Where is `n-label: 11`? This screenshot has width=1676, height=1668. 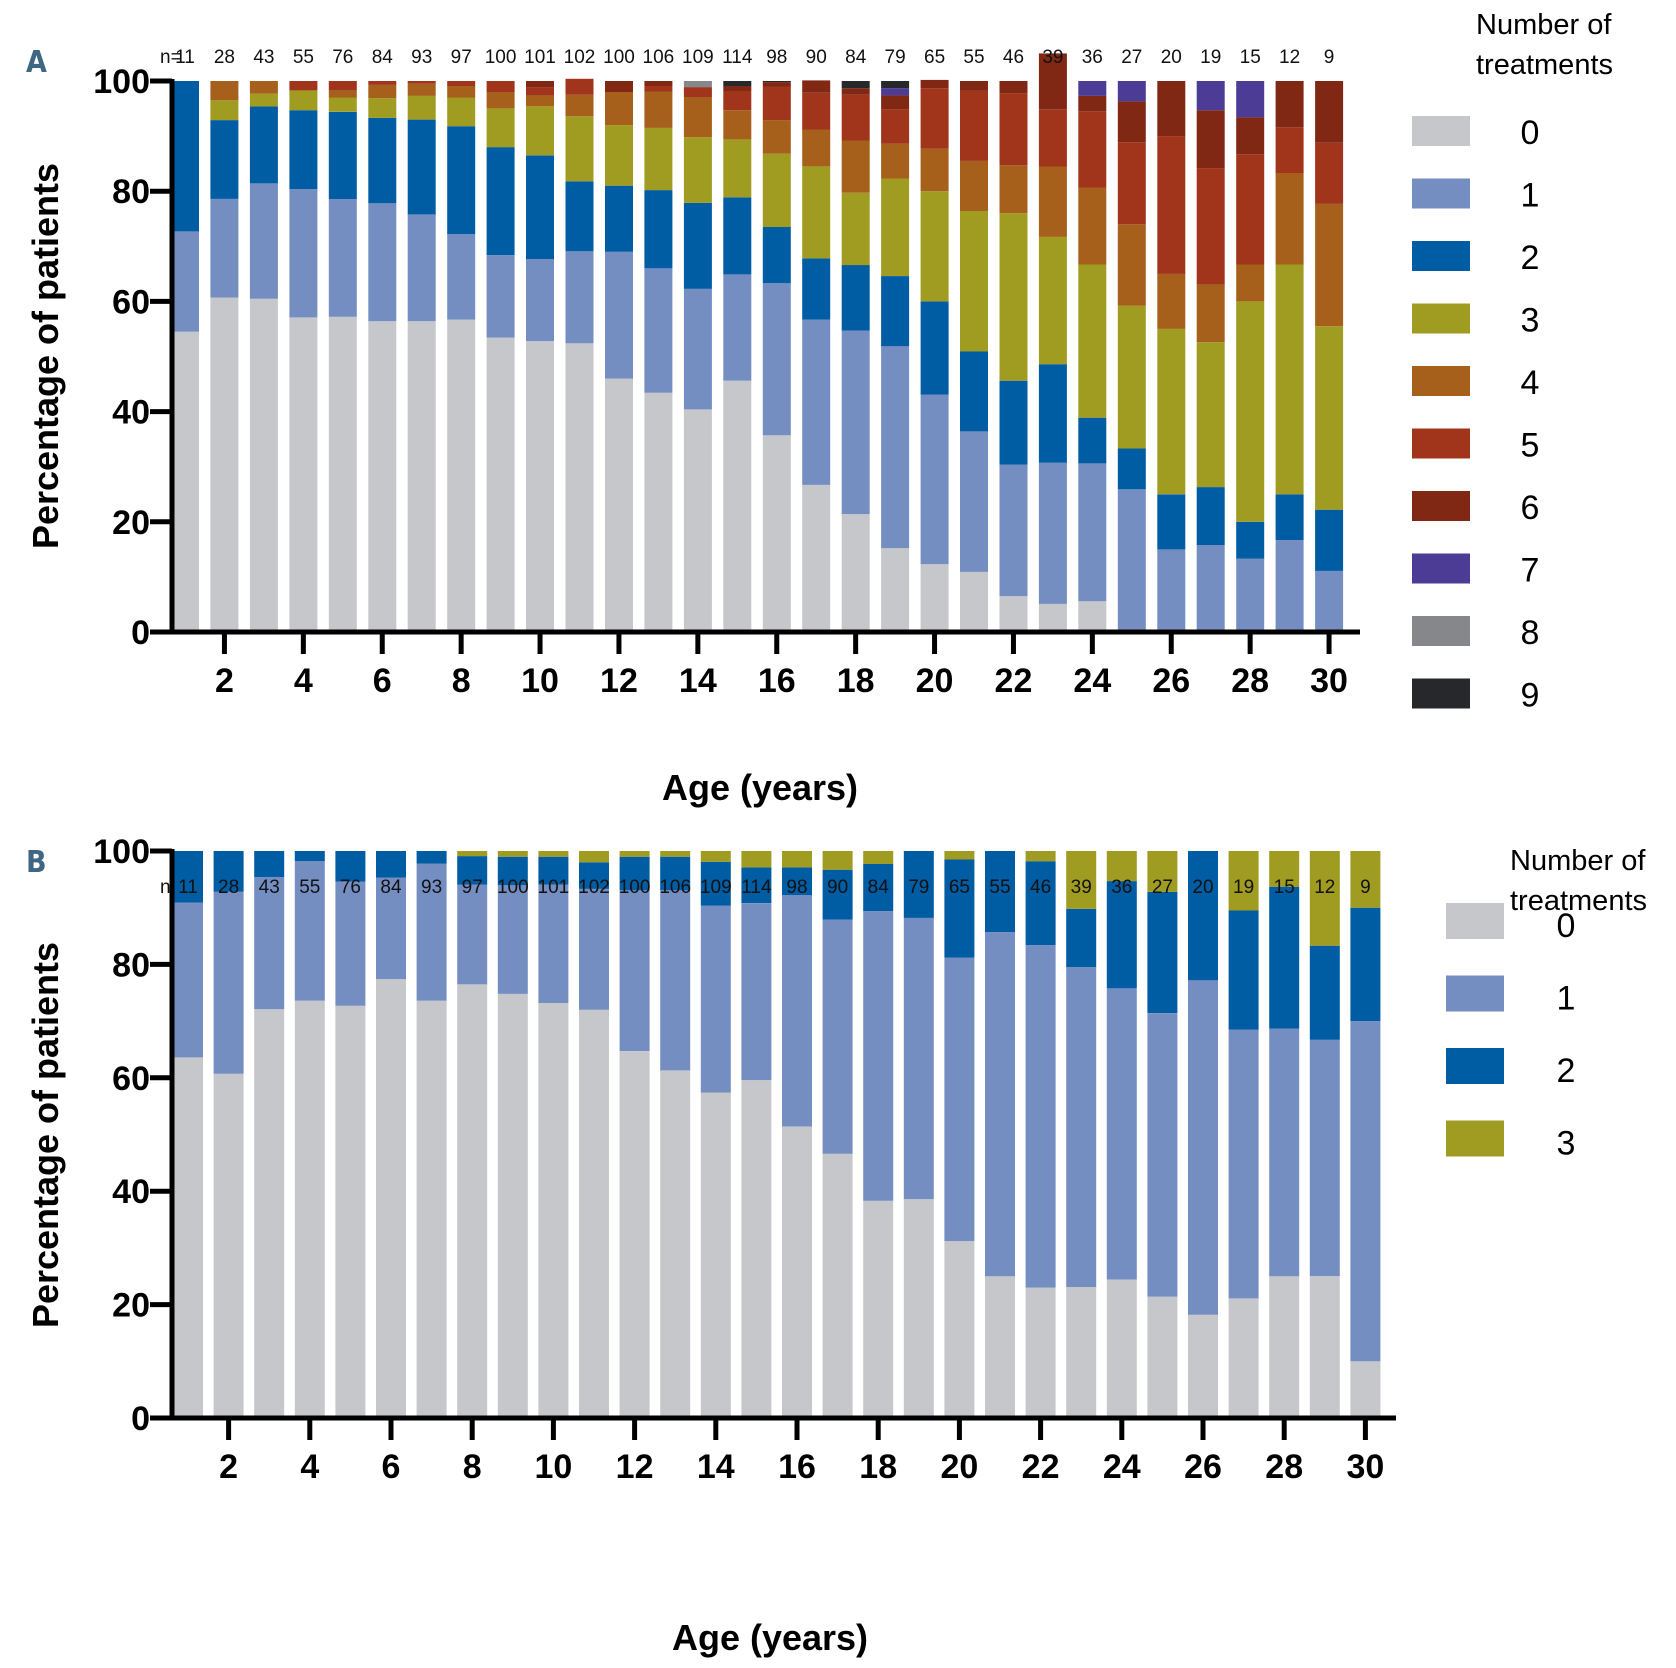
n-label: 11 is located at coordinates (188, 887).